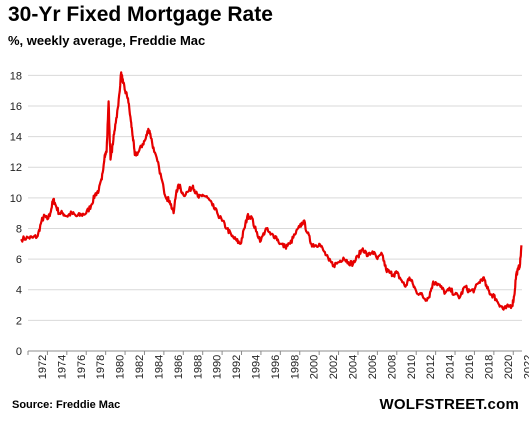  What do you see at coordinates (431, 367) in the screenshot?
I see `x-tick-label: 2012` at bounding box center [431, 367].